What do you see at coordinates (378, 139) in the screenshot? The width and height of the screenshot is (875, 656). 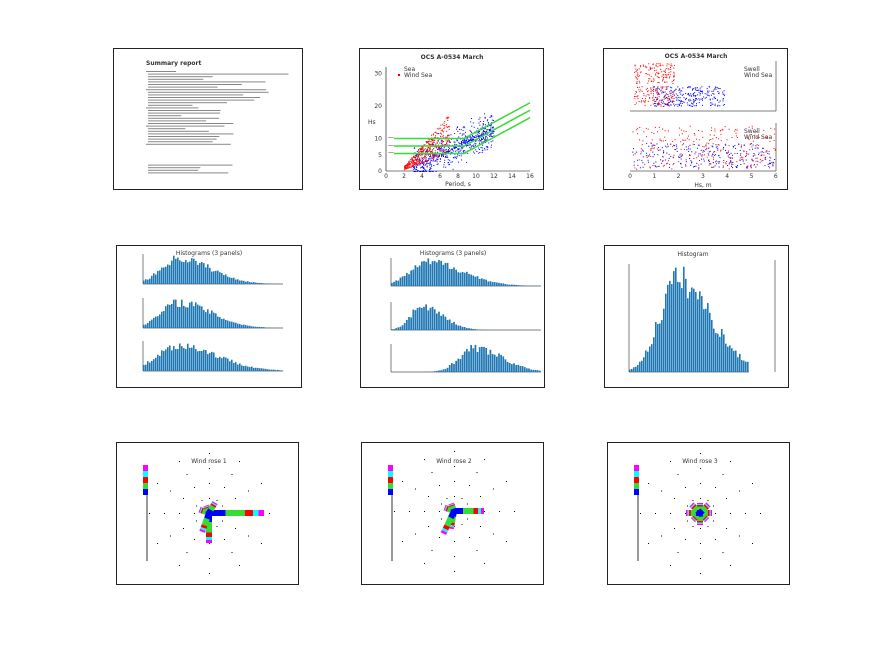 I see `y-tick-label: 10` at bounding box center [378, 139].